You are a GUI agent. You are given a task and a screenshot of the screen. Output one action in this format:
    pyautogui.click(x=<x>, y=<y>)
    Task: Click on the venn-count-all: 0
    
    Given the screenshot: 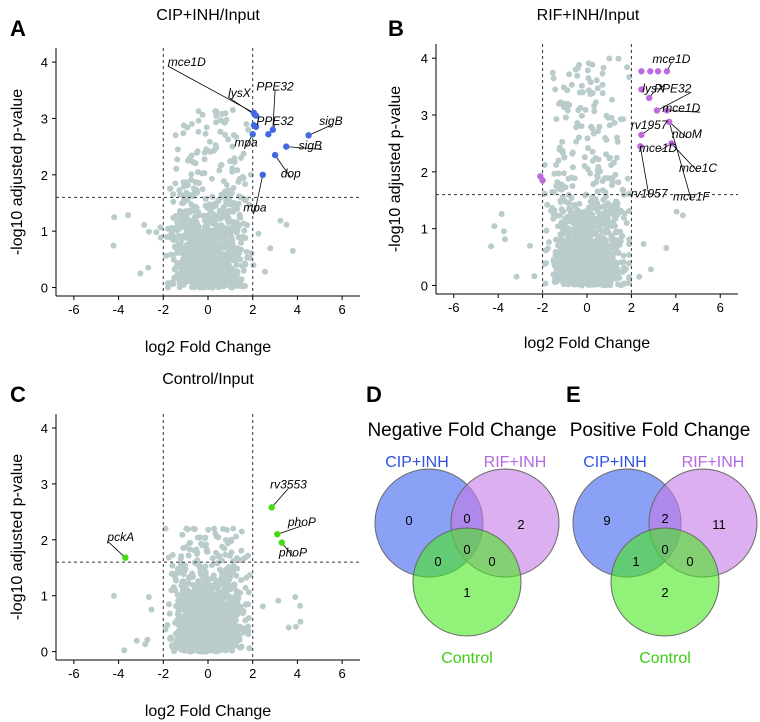 What is the action you would take?
    pyautogui.click(x=466, y=549)
    